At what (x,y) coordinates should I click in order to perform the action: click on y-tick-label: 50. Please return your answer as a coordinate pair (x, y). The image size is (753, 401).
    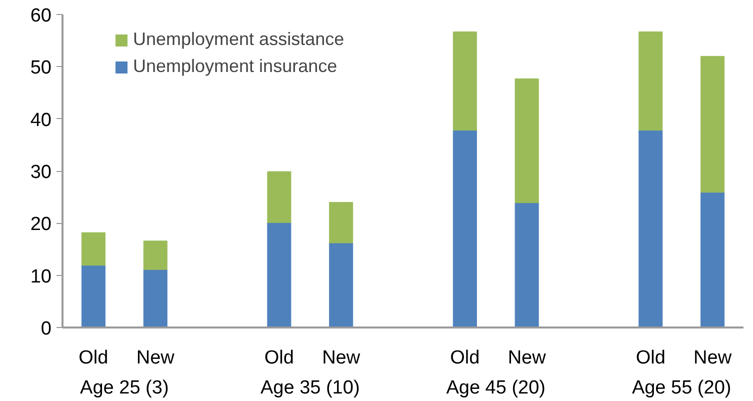
    Looking at the image, I should click on (41, 68).